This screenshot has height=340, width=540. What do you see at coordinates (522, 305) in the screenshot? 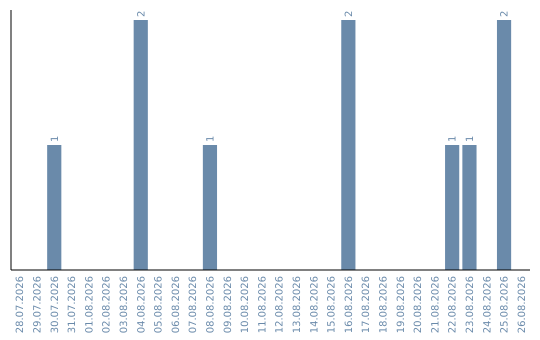
I see `x-tick-label: 26.08.2026` at bounding box center [522, 305].